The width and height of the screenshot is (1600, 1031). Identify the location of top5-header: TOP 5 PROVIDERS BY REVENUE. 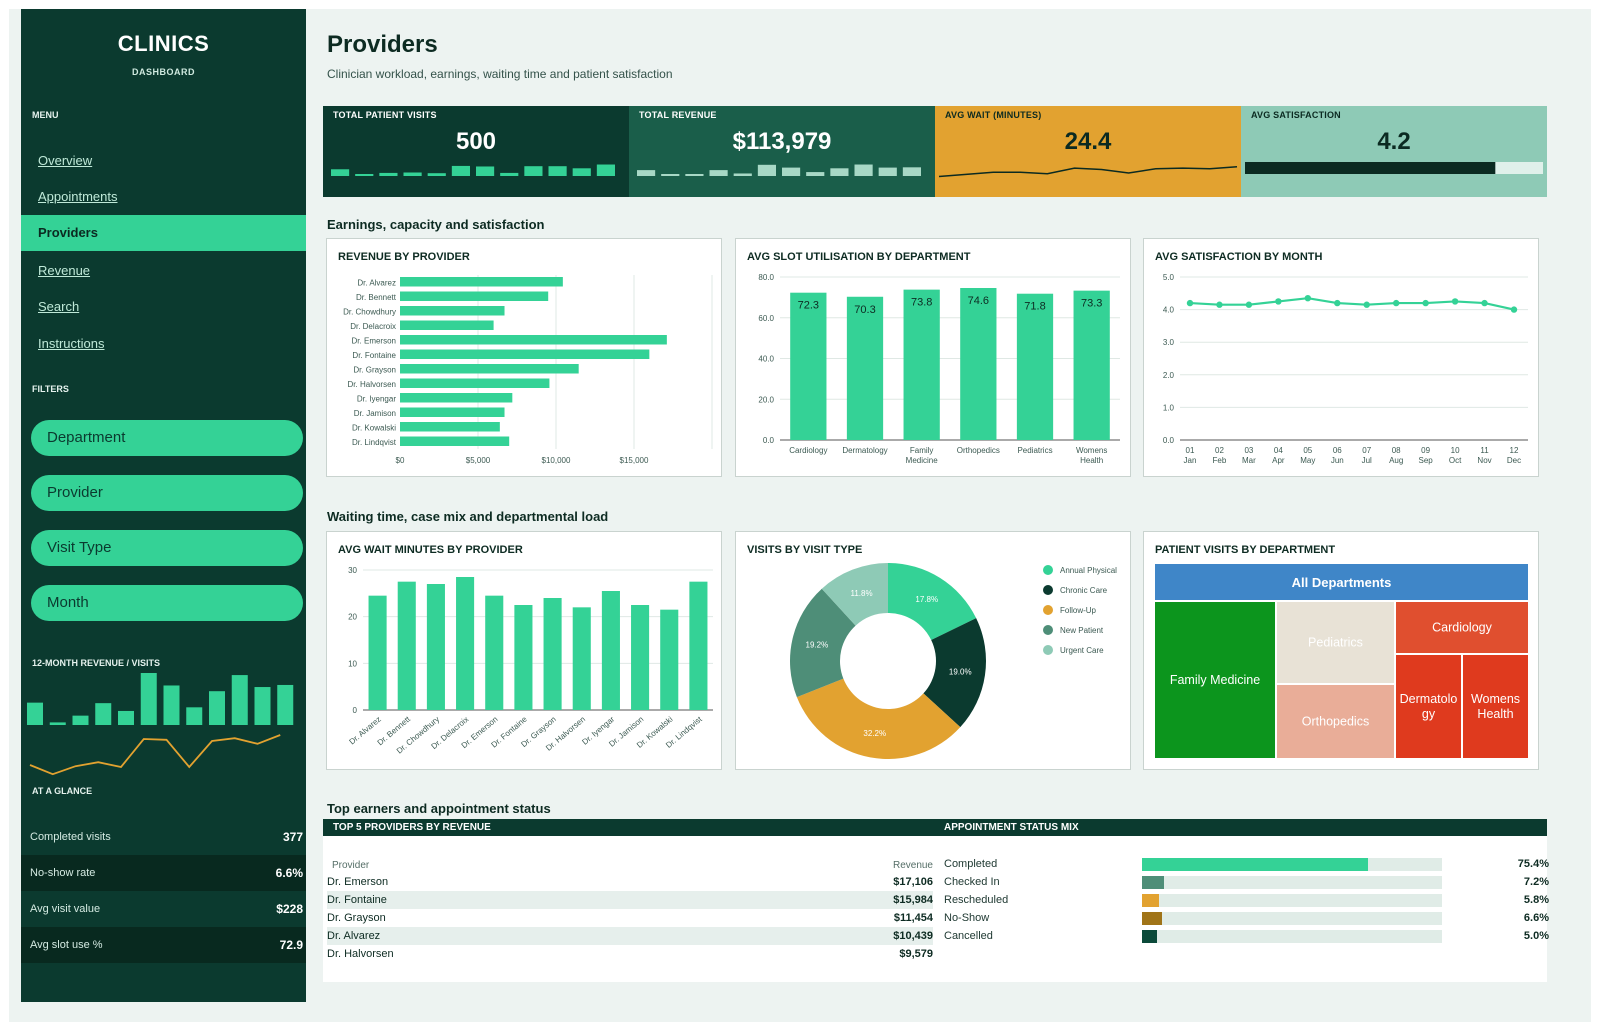
(628, 827).